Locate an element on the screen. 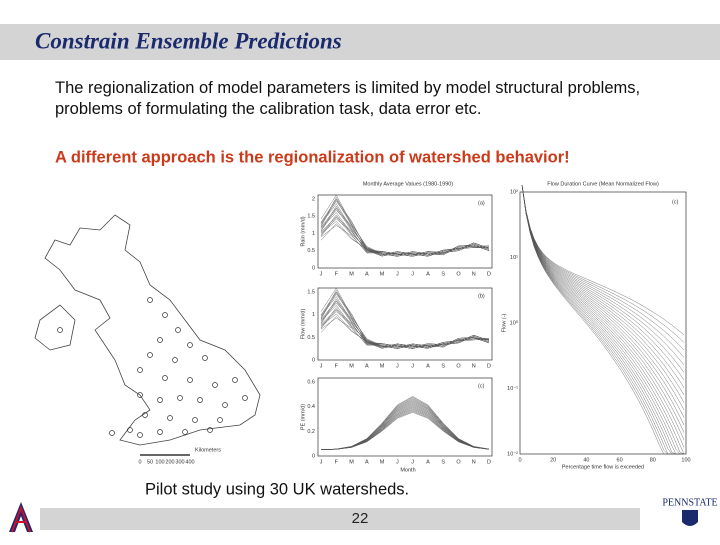  scale-tick: 400 is located at coordinates (189, 462).